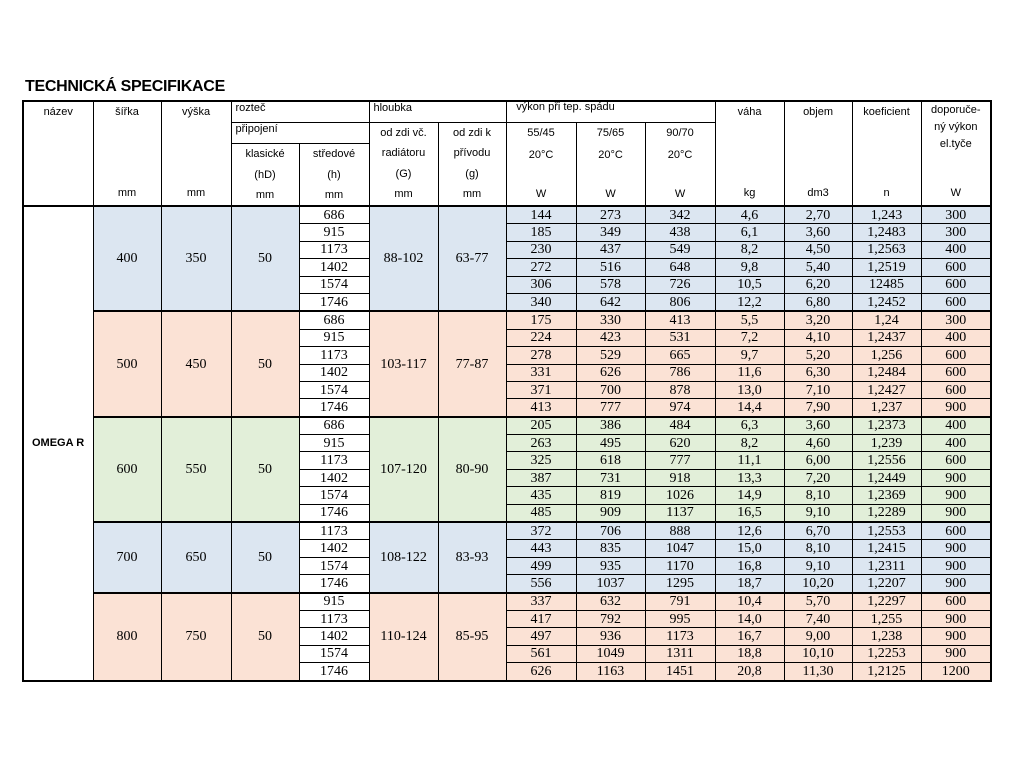  I want to click on header-text: objem, so click(818, 112).